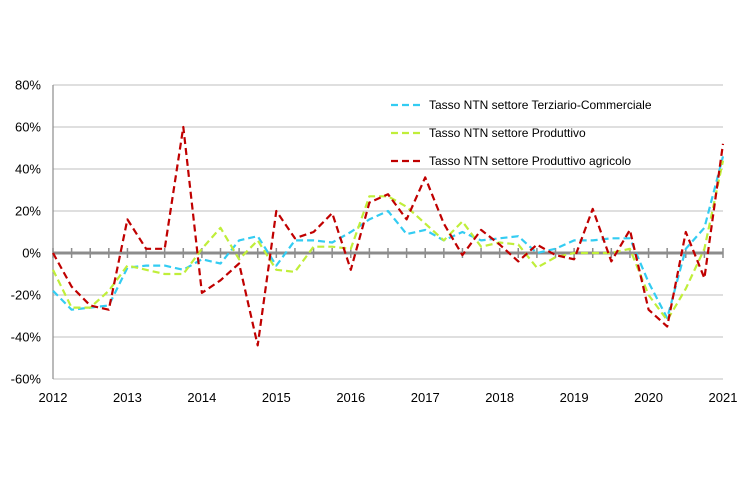 The width and height of the screenshot is (756, 480). Describe the element at coordinates (26, 337) in the screenshot. I see `y-tick-label: -40%` at that location.